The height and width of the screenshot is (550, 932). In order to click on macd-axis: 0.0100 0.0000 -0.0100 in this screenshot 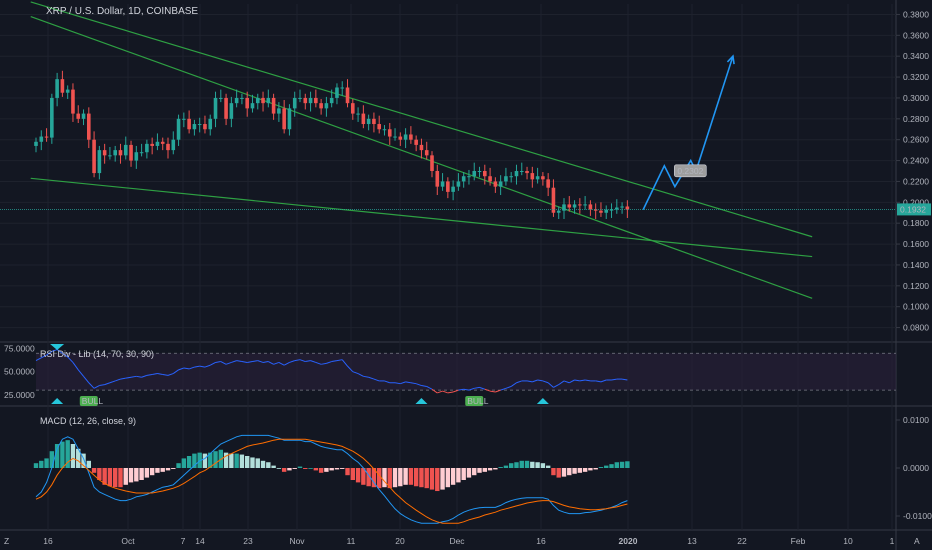, I will do `click(914, 468)`.